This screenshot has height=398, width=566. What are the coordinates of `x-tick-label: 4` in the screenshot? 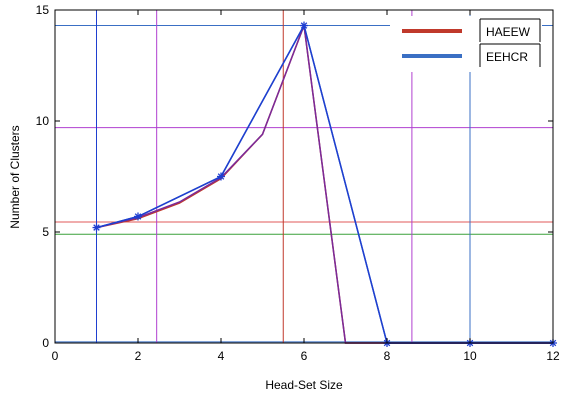 It's located at (221, 356).